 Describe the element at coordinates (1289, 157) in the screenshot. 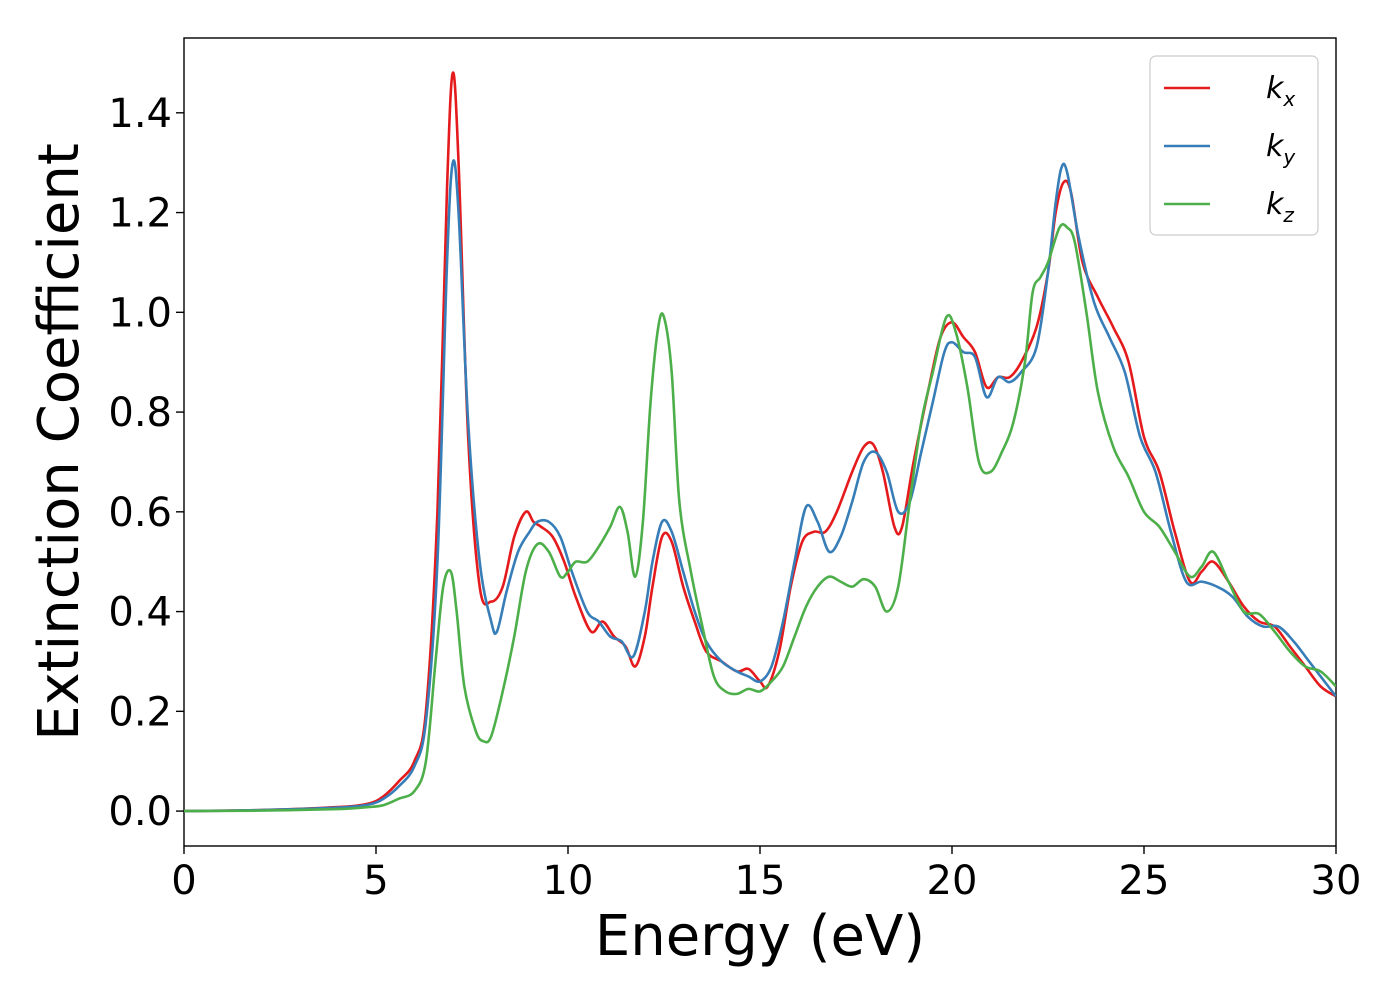

I see `legend-label-subscript: y` at that location.